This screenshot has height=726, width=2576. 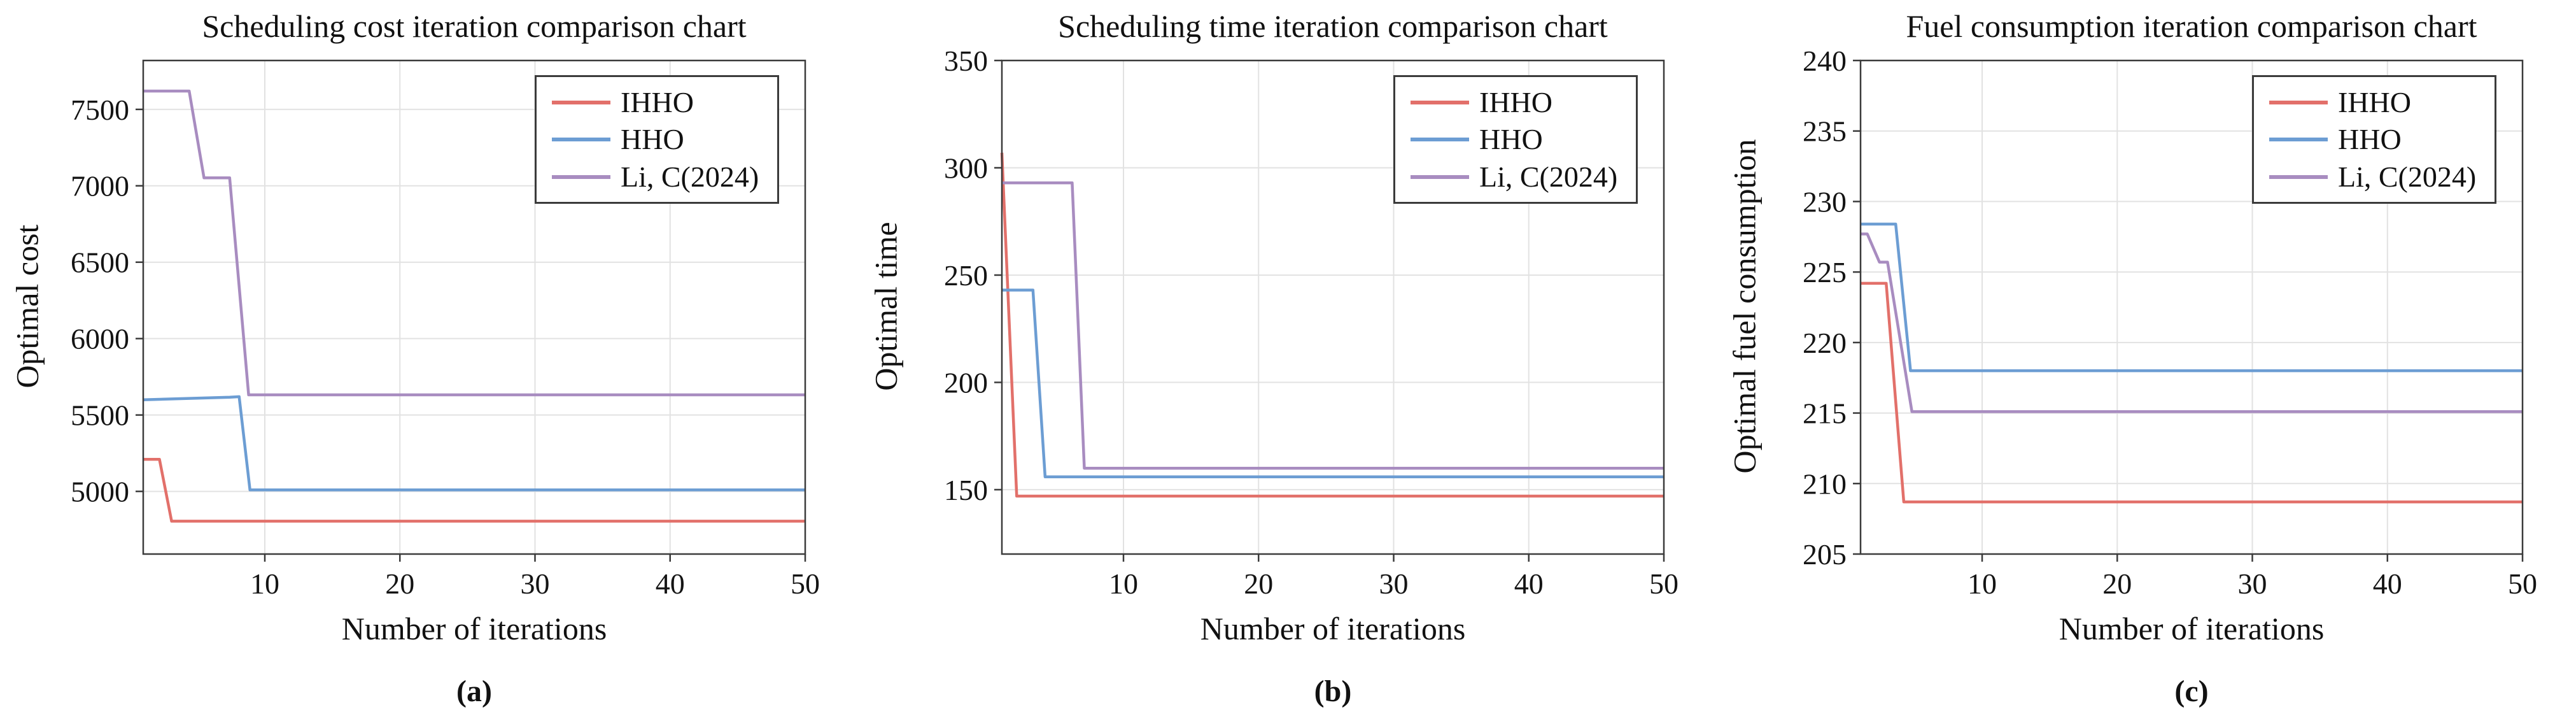 What do you see at coordinates (27, 306) in the screenshot?
I see `y-axis-label: Optimal cost` at bounding box center [27, 306].